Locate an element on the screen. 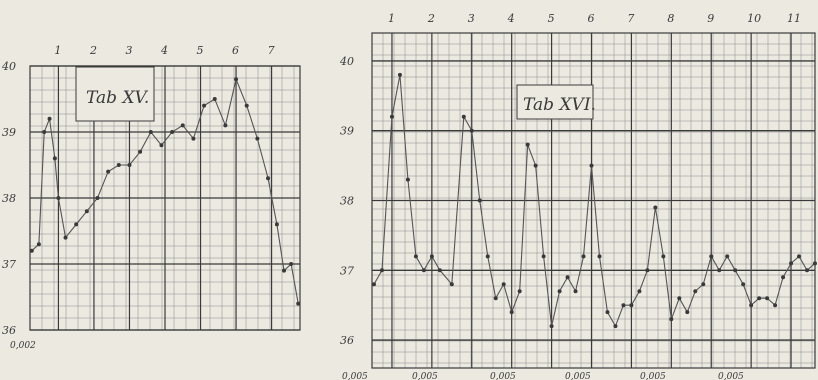 The height and width of the screenshot is (380, 818). tab-xvi-footnotes: 0,005 0,005 0,005 0,005 0,005 0,005 is located at coordinates (543, 376).